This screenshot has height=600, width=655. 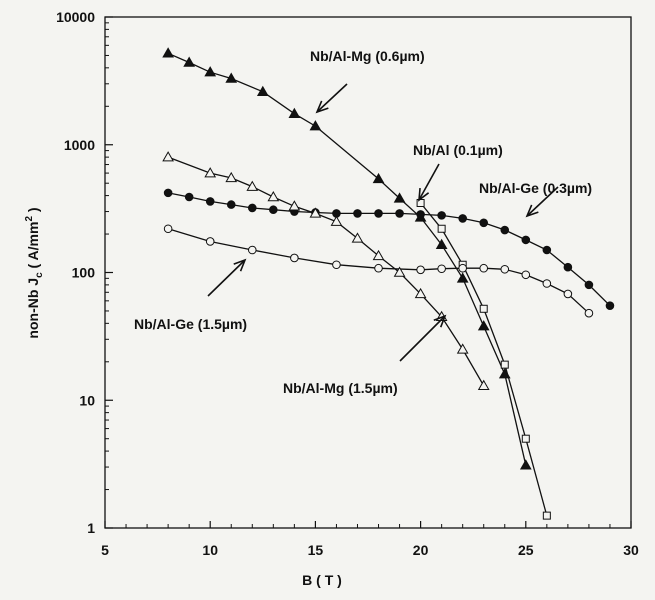 I want to click on y-tick-label: 1000, so click(x=79, y=145).